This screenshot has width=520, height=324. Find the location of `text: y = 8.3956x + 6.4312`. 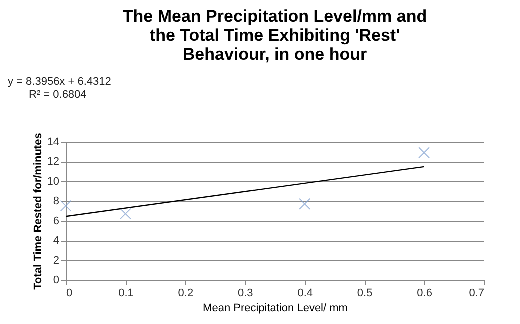

text: y = 8.3956x + 6.4312 is located at coordinates (60, 82).